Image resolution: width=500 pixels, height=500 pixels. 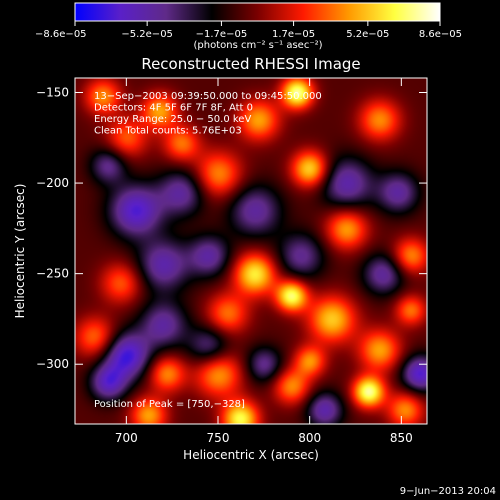 I want to click on x-axis-label: Heliocentric X (arcsec), so click(x=251, y=455).